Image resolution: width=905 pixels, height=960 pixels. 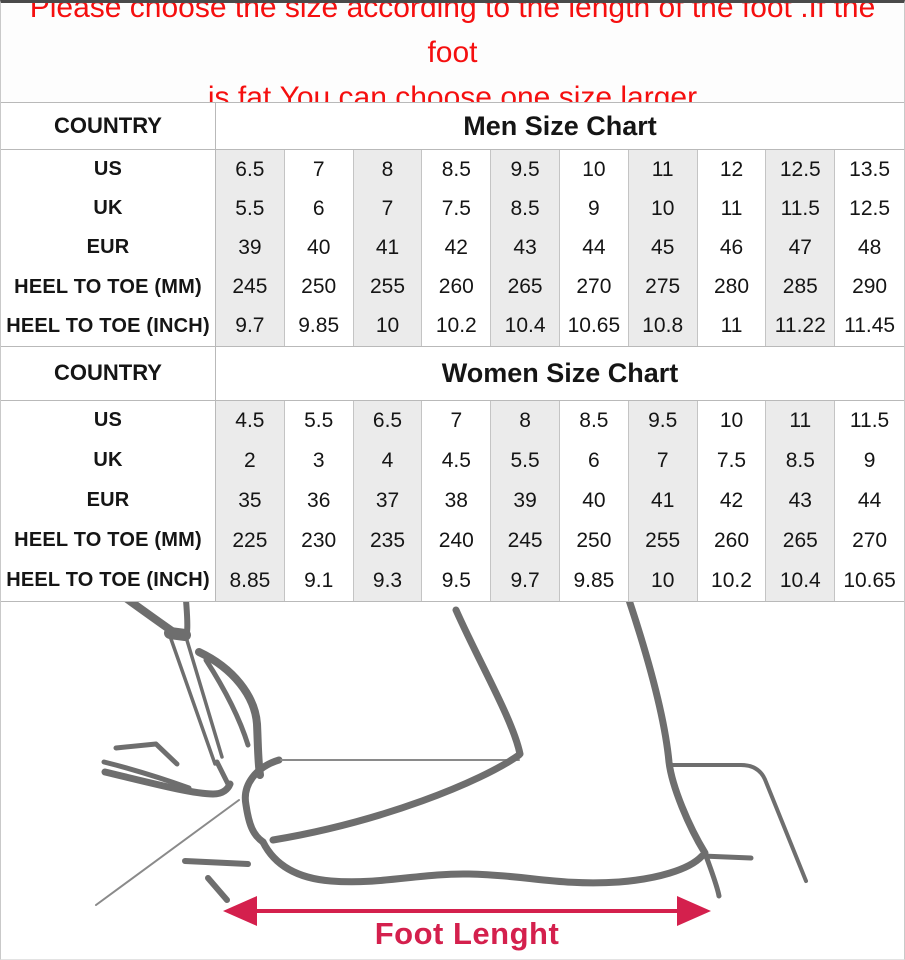 I want to click on women-size-cell: 40, so click(x=594, y=500).